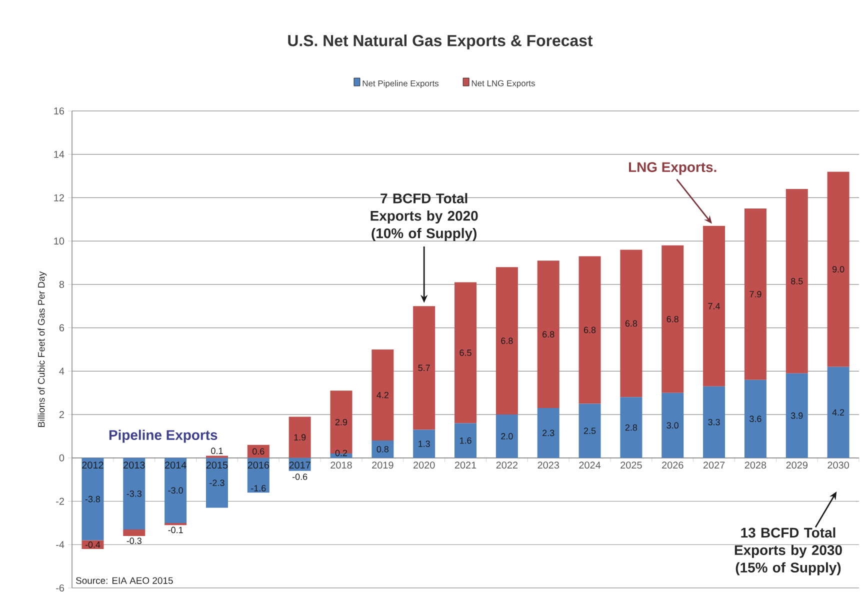 The width and height of the screenshot is (861, 597). Describe the element at coordinates (299, 465) in the screenshot. I see `x-tick-label: 2017` at that location.